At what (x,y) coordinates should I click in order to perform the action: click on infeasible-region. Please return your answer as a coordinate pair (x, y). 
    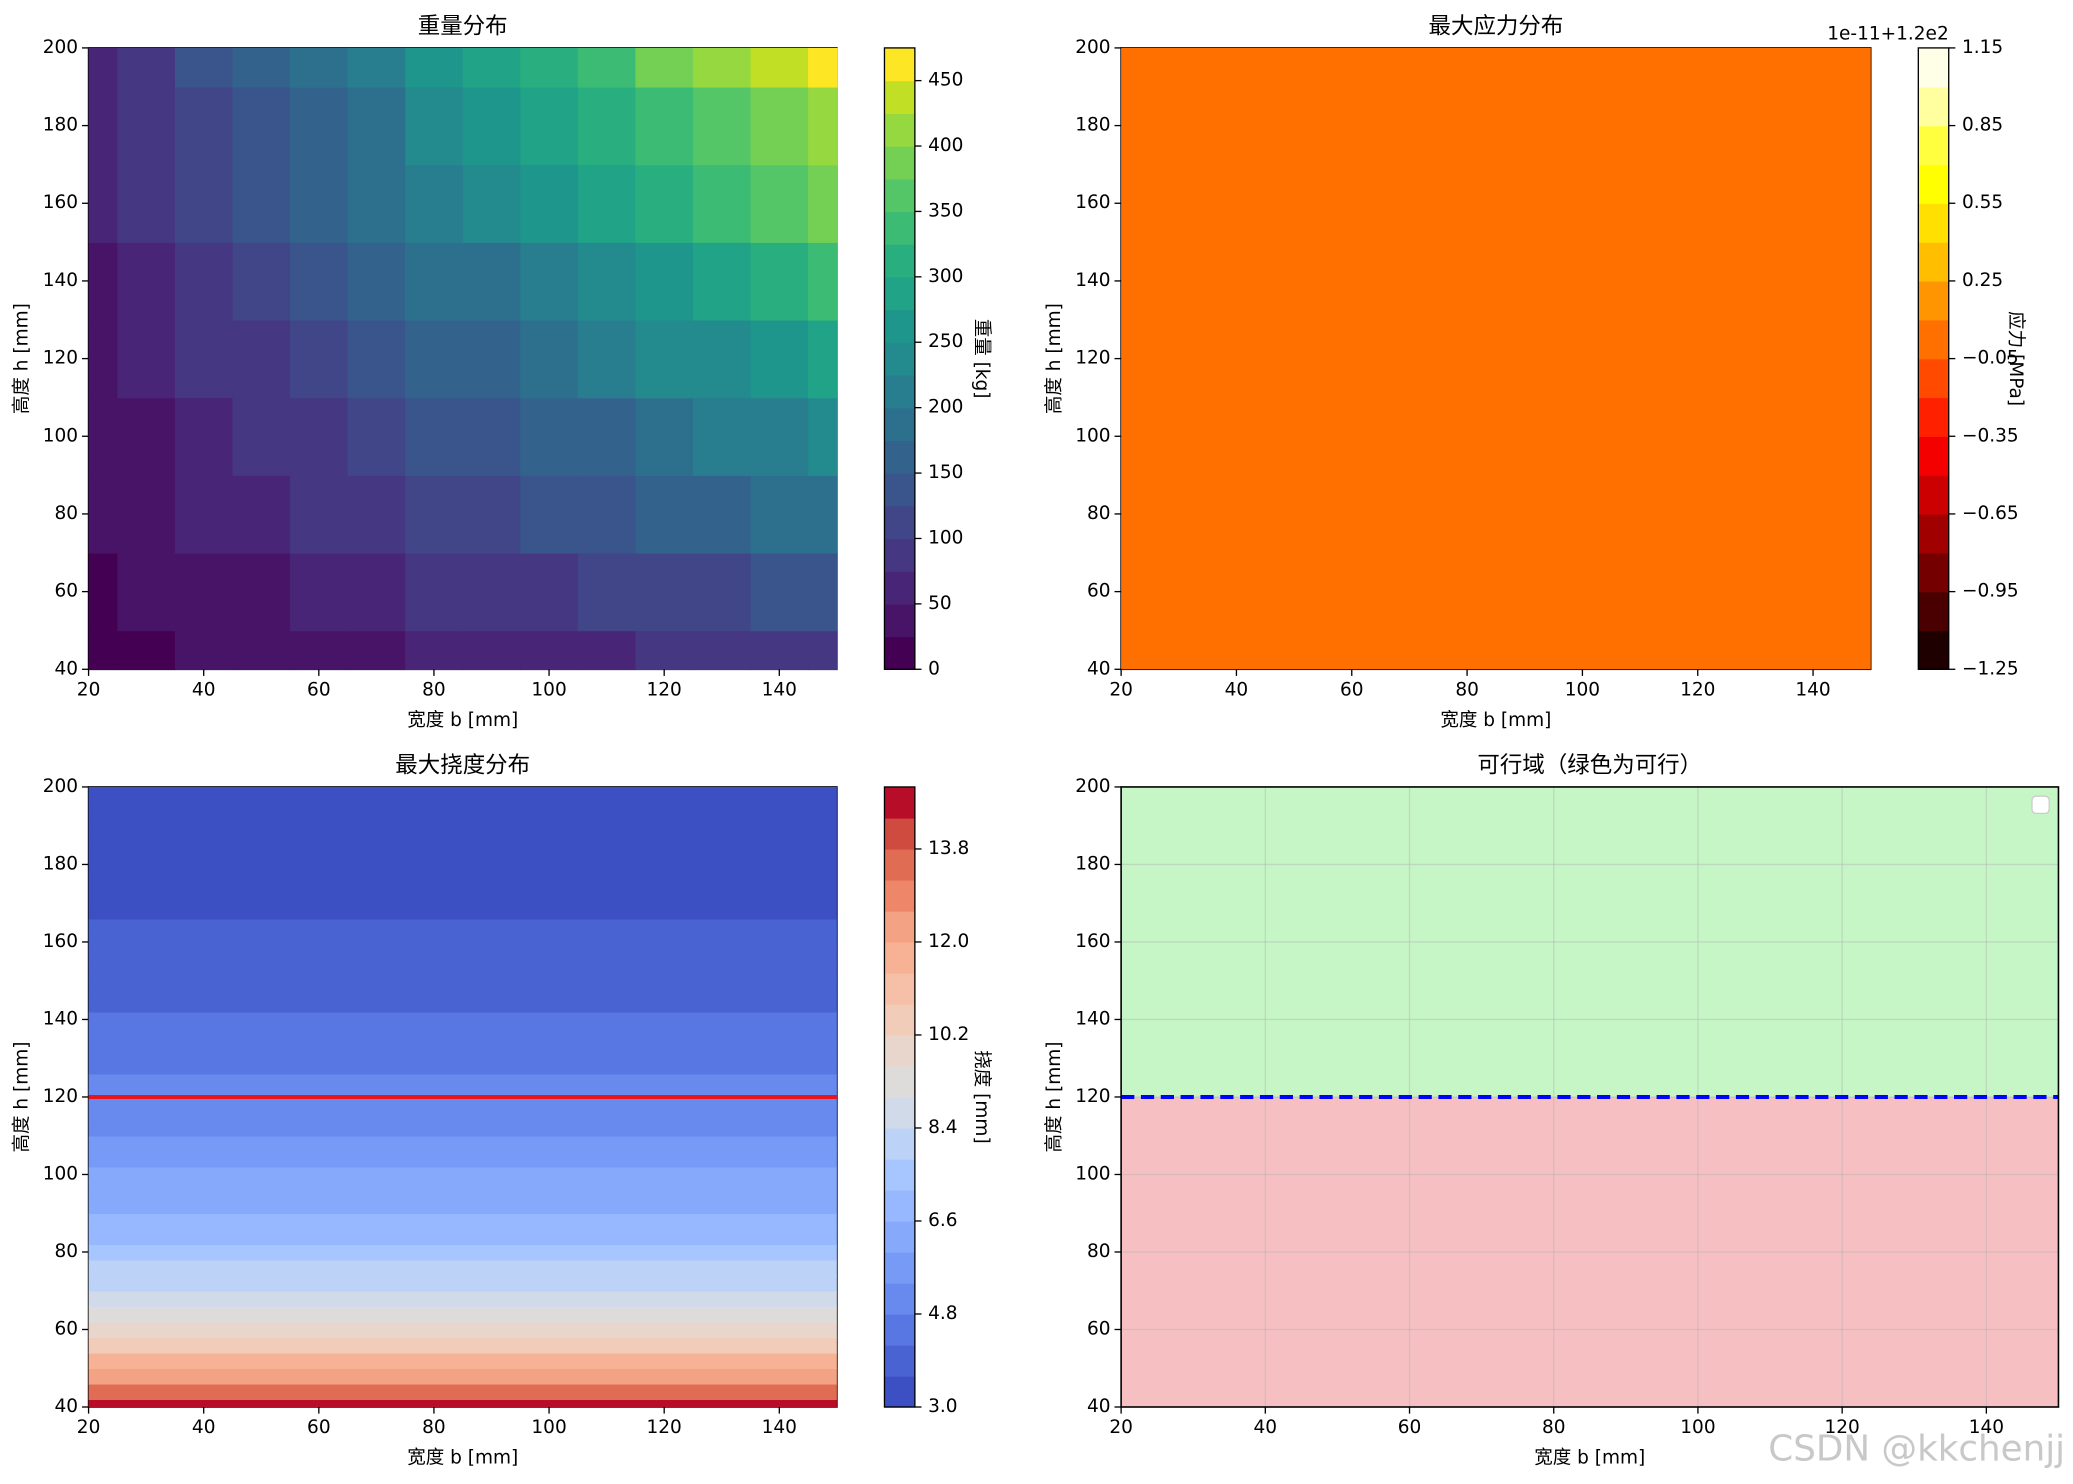
    Looking at the image, I should click on (1590, 1251).